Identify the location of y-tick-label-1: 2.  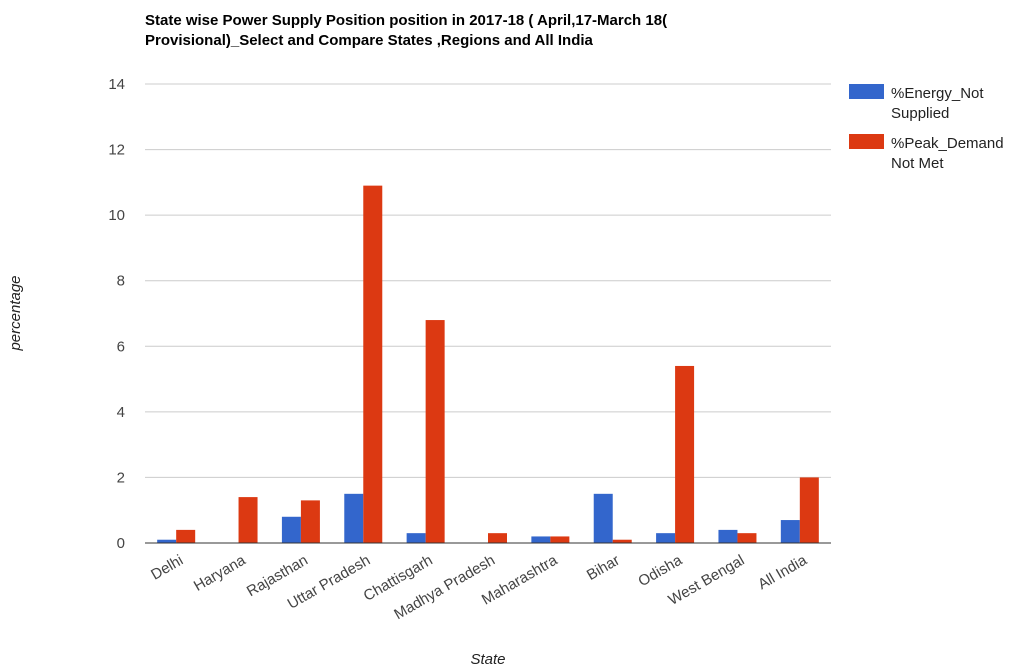
(121, 477).